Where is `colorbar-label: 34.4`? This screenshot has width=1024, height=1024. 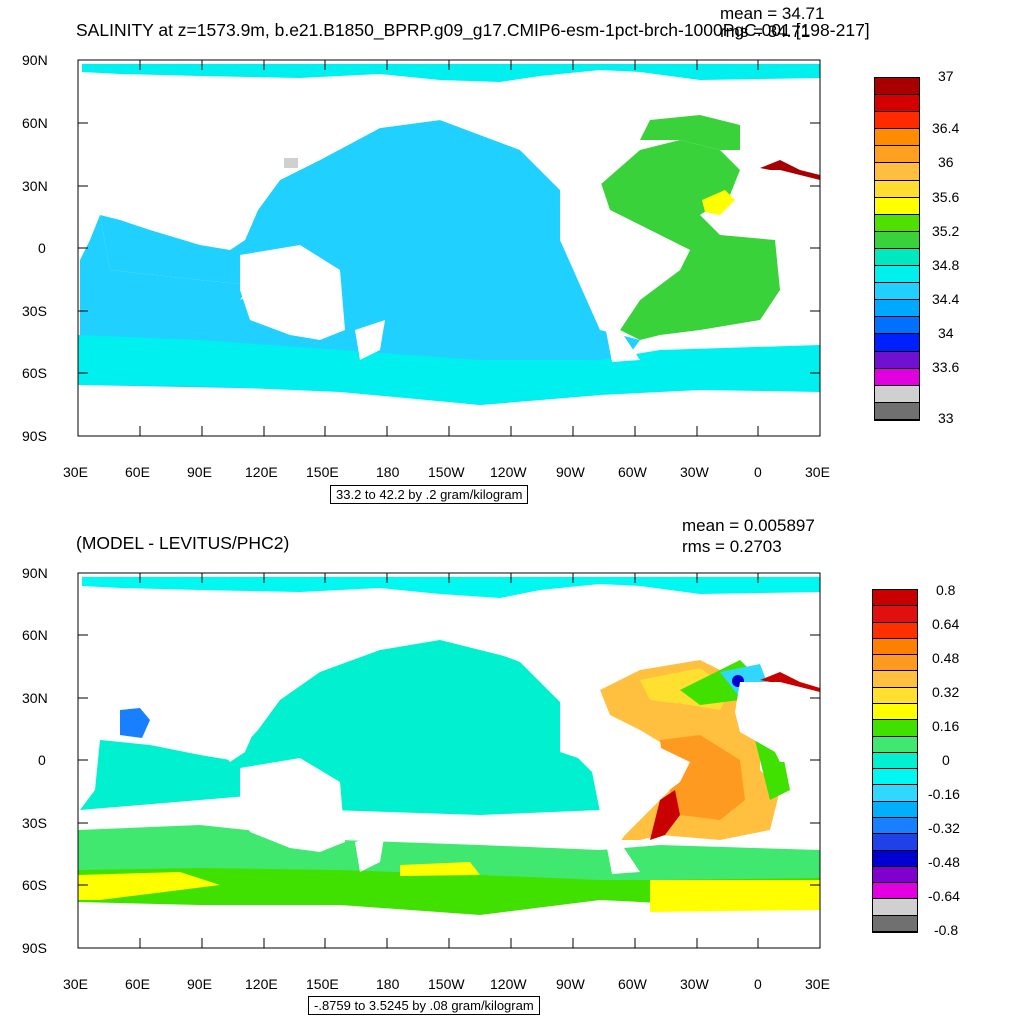
colorbar-label: 34.4 is located at coordinates (946, 299).